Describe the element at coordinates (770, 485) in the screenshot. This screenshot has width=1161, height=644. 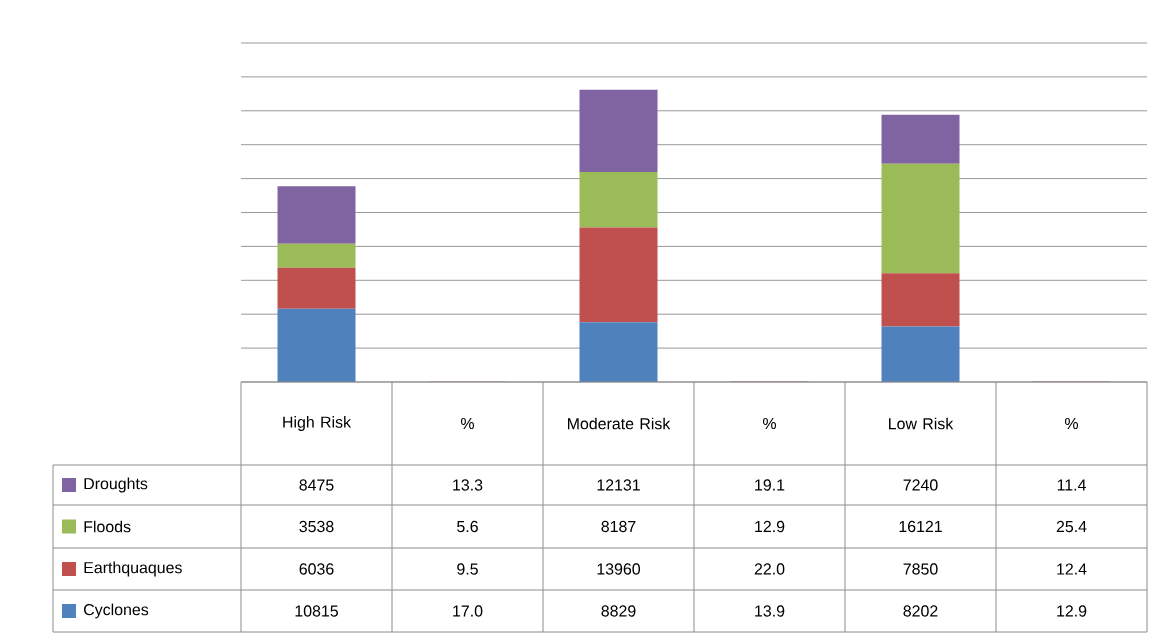
I see `data-label: 19.1` at that location.